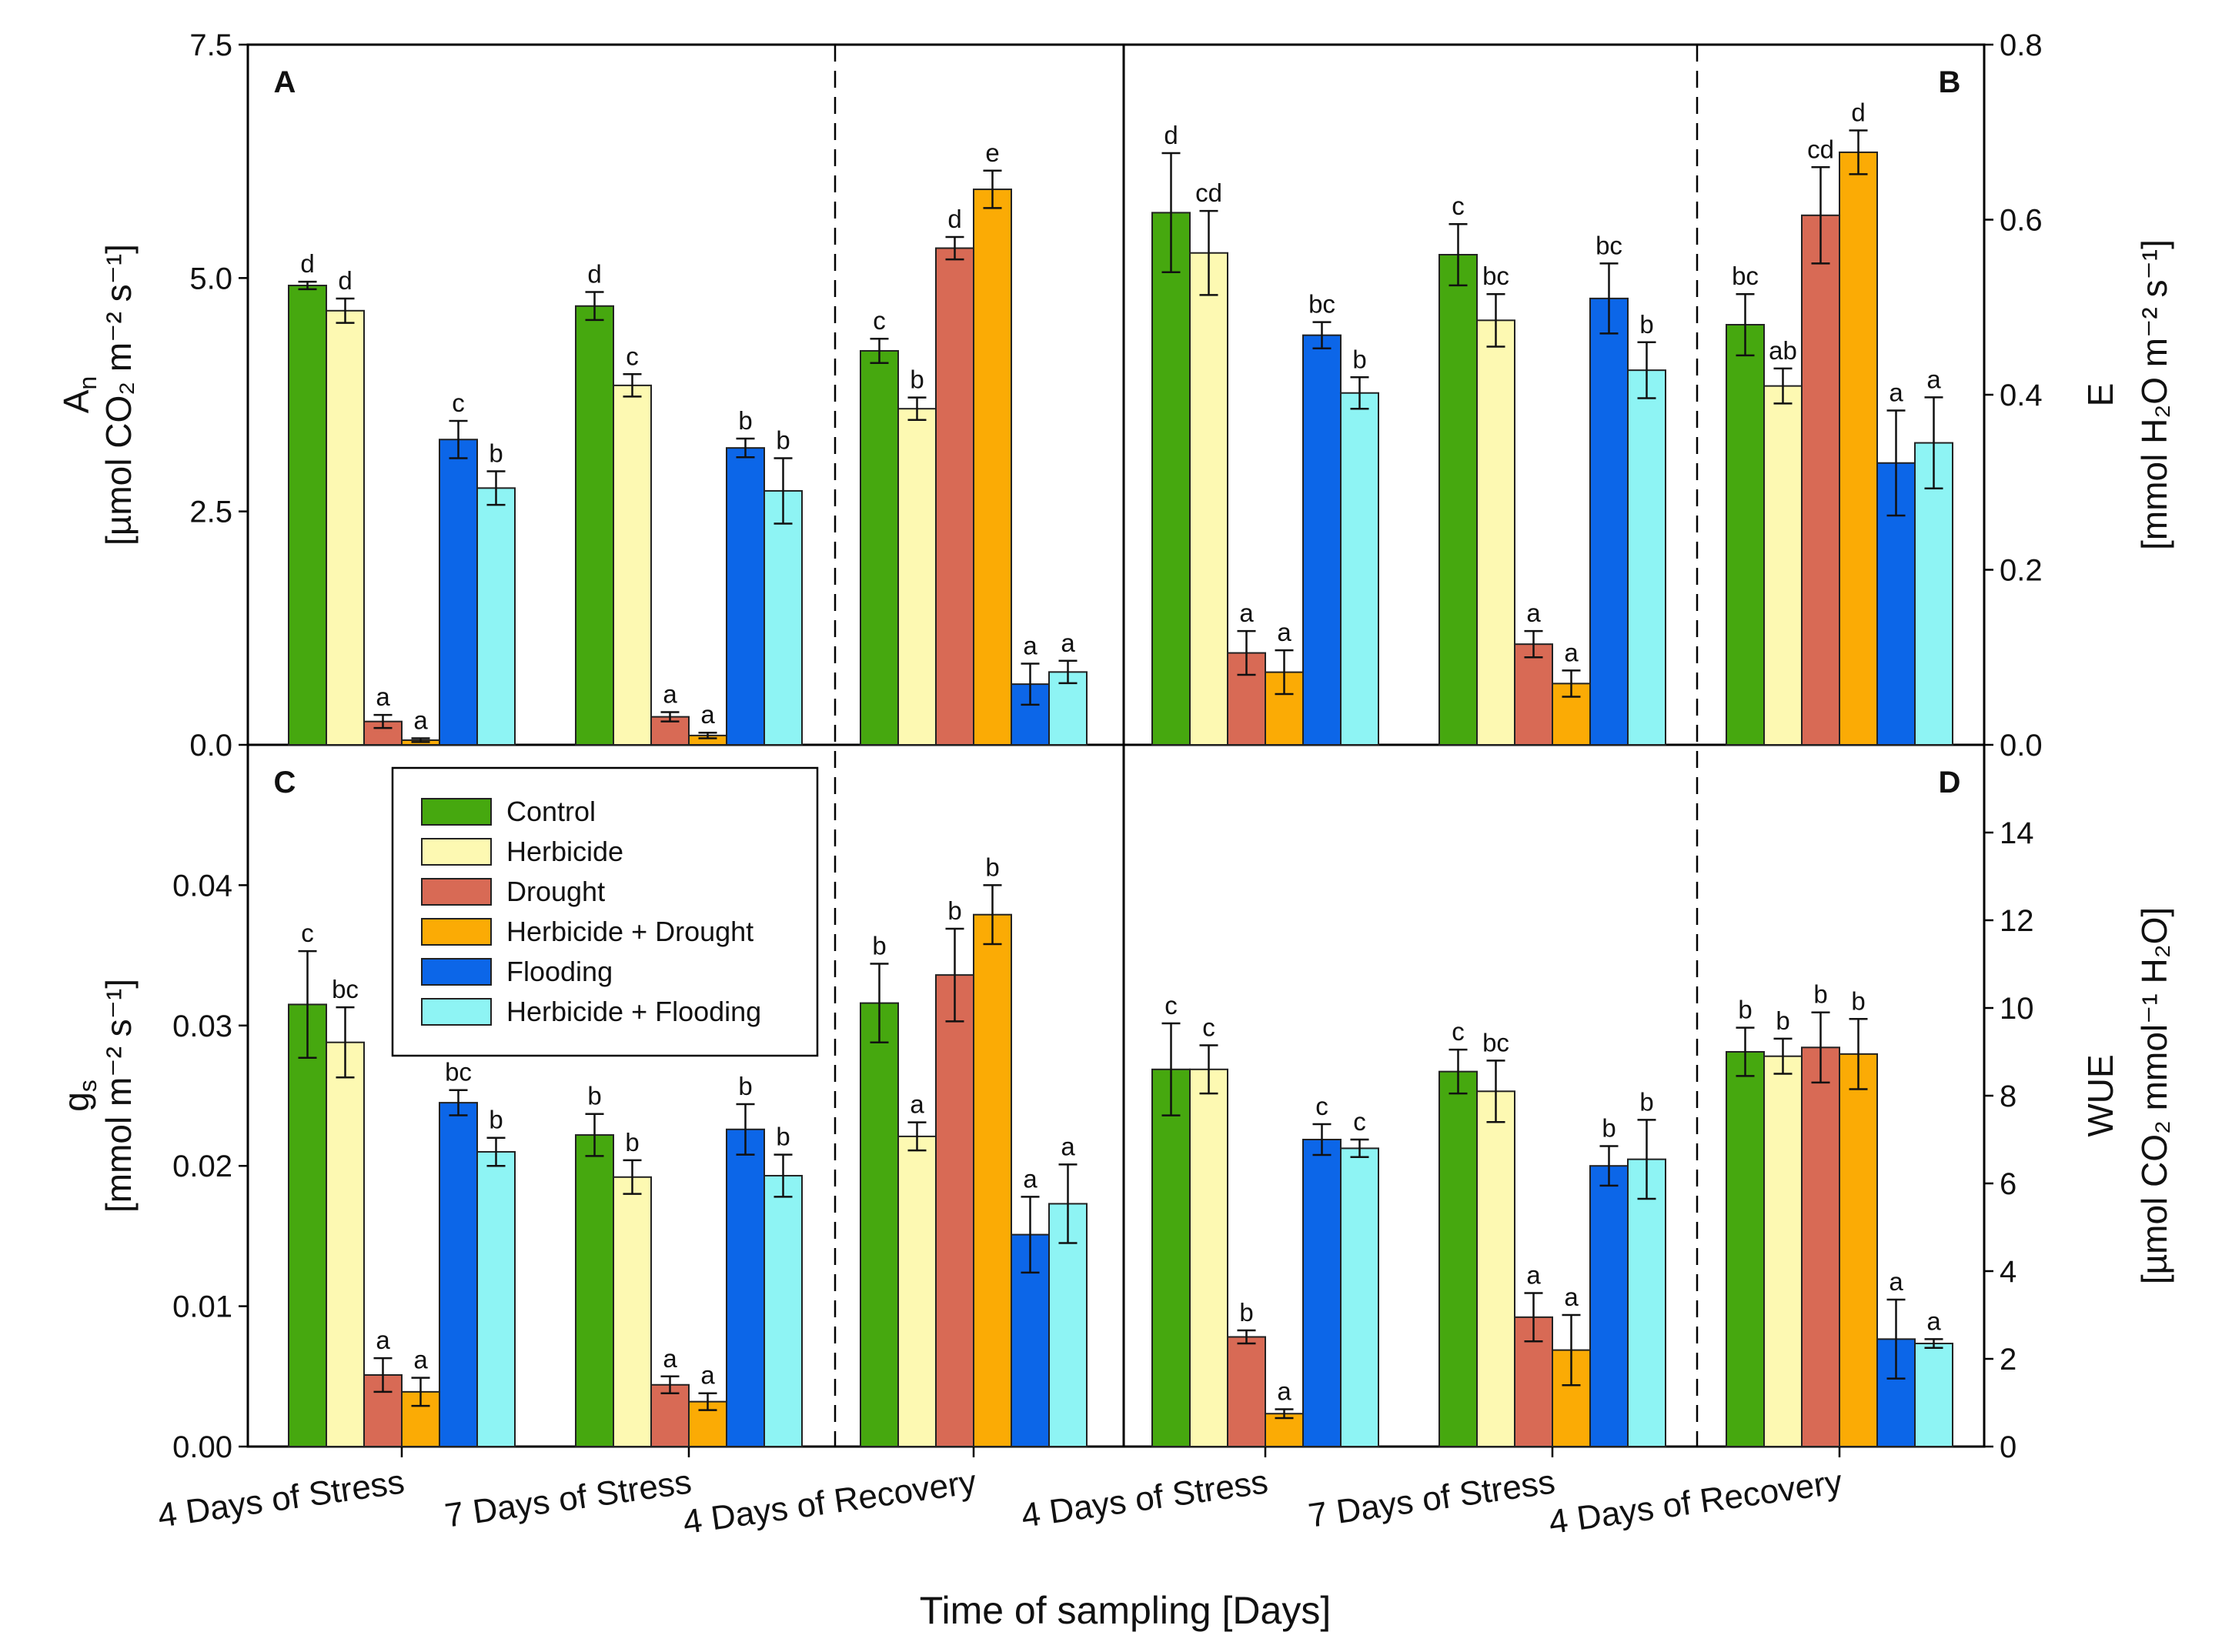  Describe the element at coordinates (211, 512) in the screenshot. I see `y-tick-label-A: 2.5` at that location.